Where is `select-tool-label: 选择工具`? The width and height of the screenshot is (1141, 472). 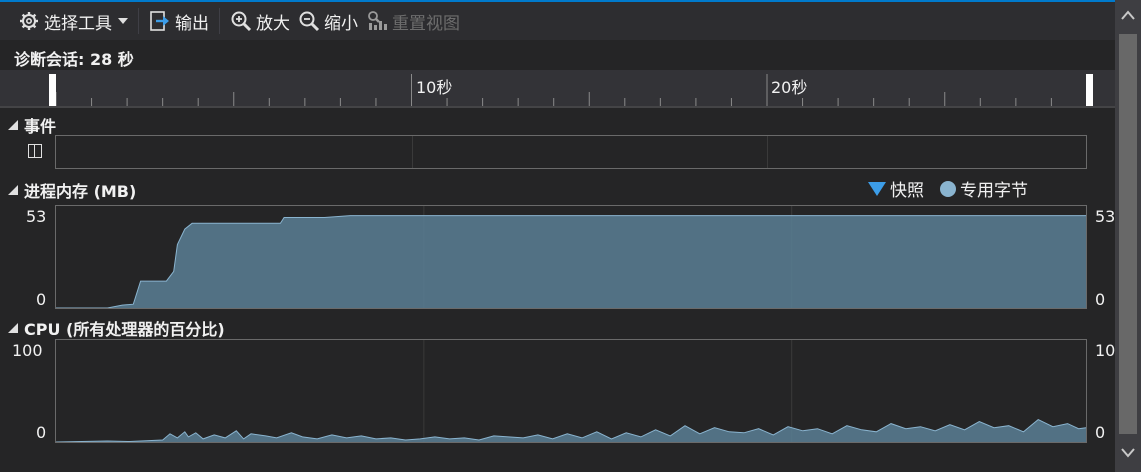 select-tool-label: 选择工具 is located at coordinates (78, 23).